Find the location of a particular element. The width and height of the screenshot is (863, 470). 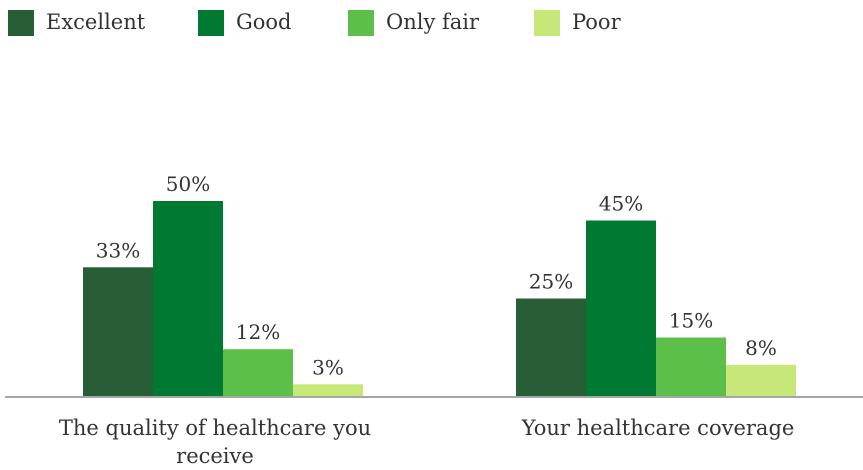

value-label-excellent-group-1: 33% is located at coordinates (118, 250).